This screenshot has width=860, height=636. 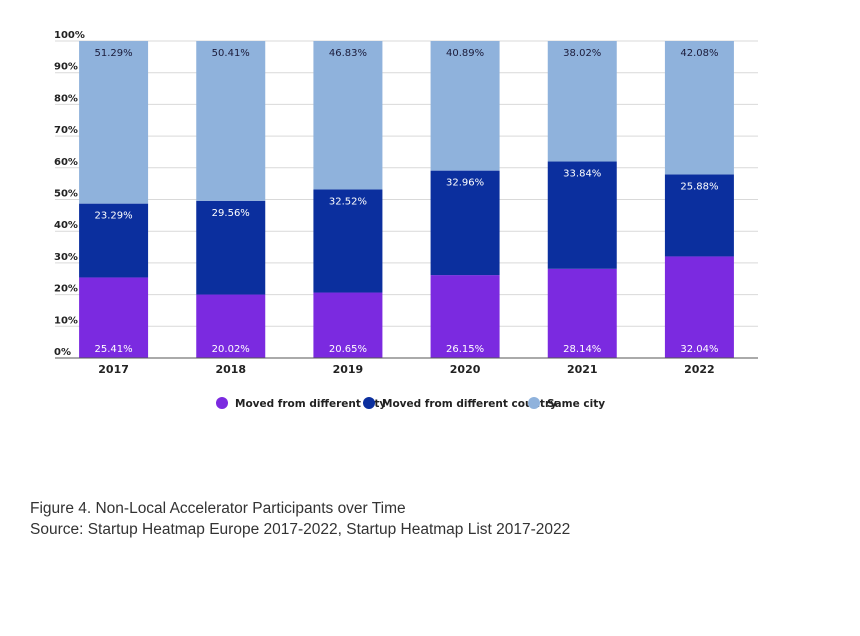 I want to click on data-label: 40.89%, so click(x=465, y=53).